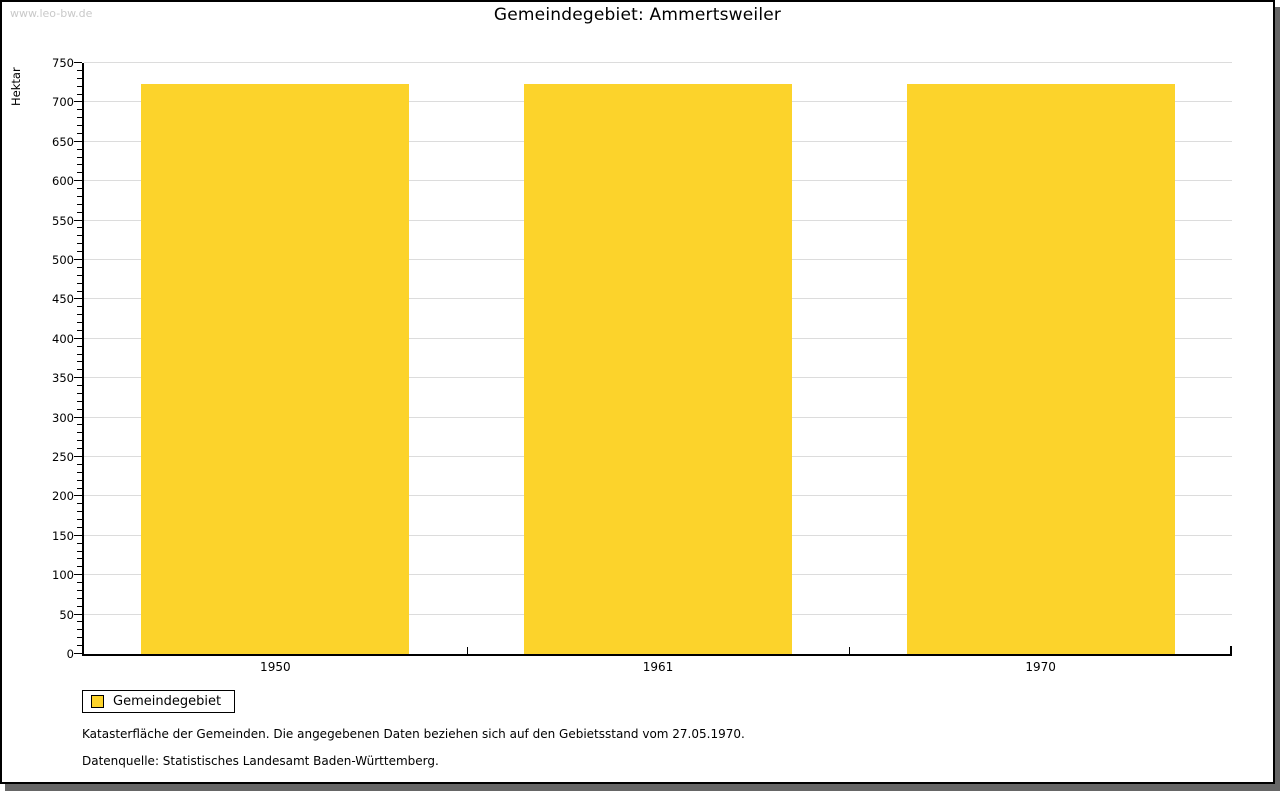  I want to click on watermark-text: www.leo-bw.de, so click(51, 13).